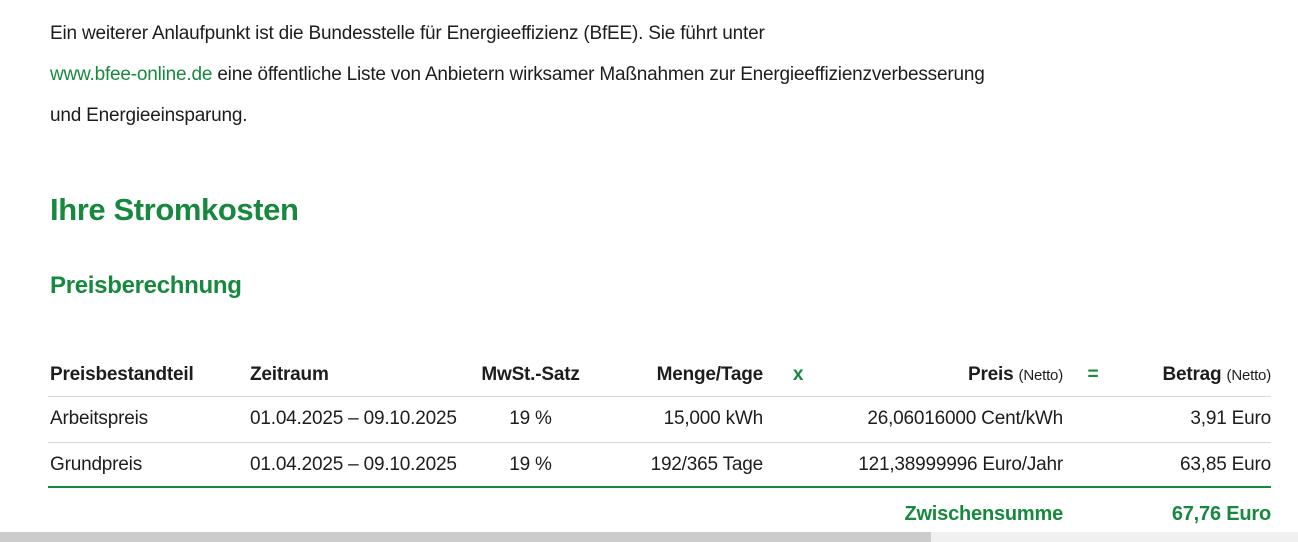 This screenshot has height=542, width=1298. Describe the element at coordinates (96, 464) in the screenshot. I see `cell-component: Grundpreis` at that location.